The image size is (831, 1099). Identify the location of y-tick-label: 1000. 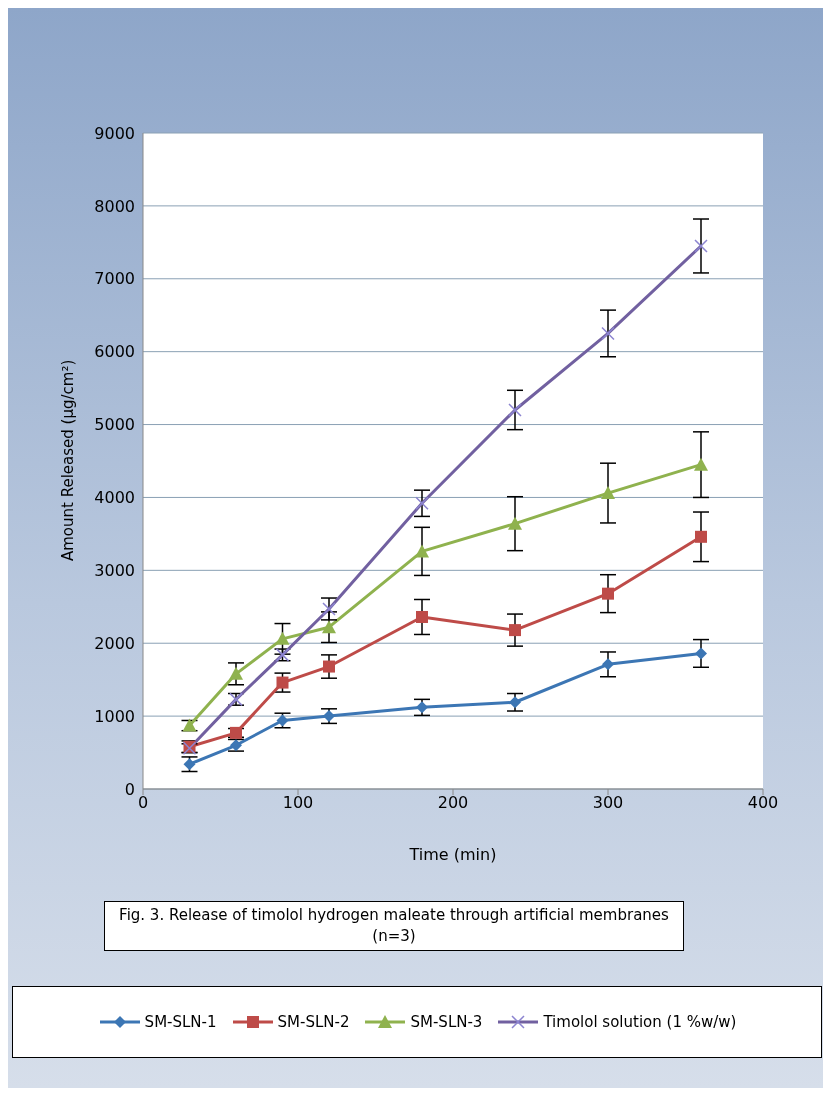
(114, 716).